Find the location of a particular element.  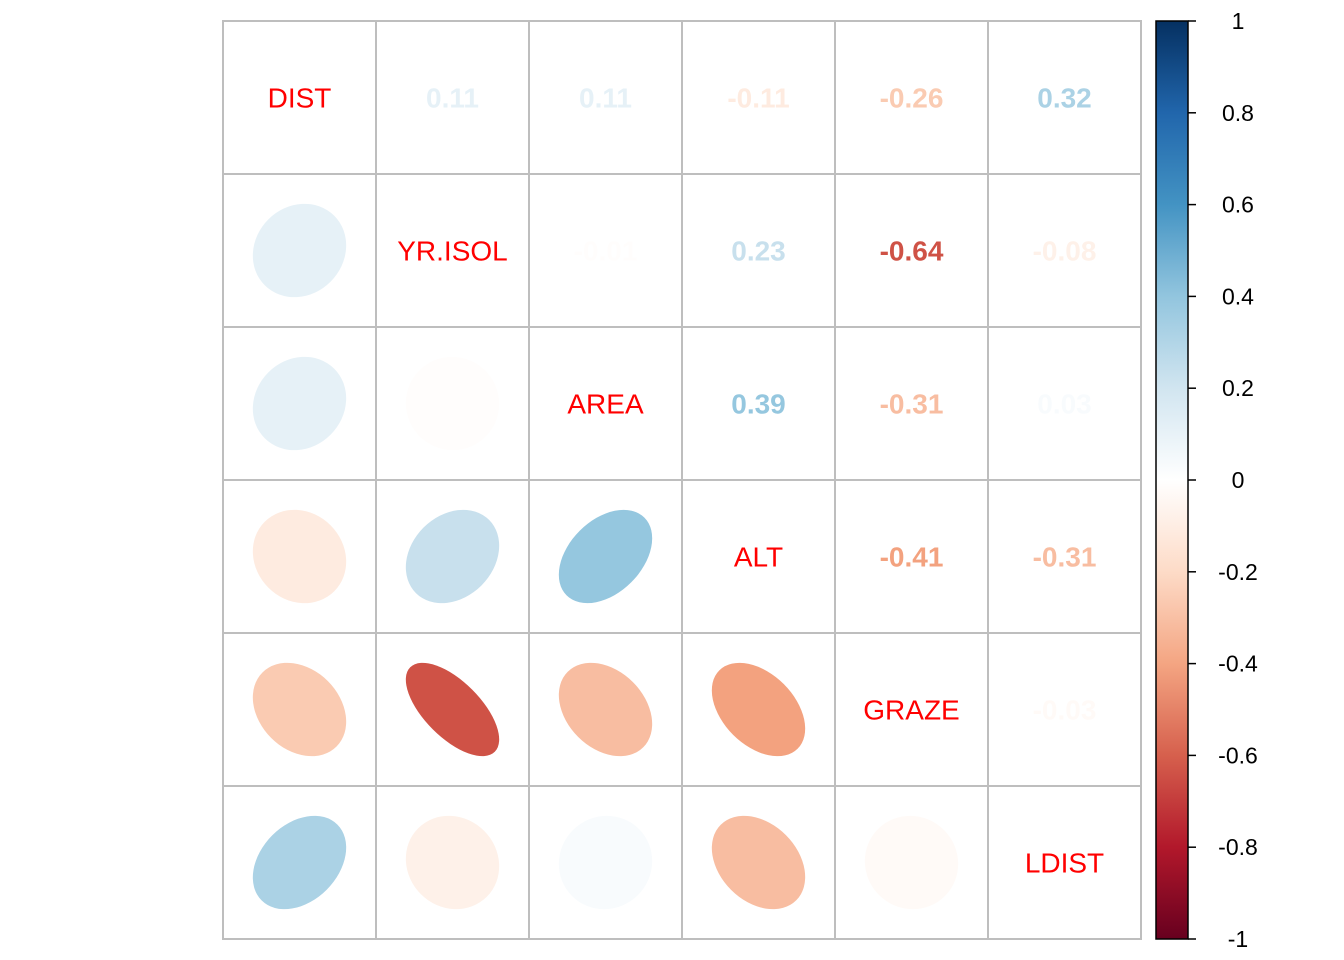

color-legend: 1 0.8 0.6 0.4 0.2 0 -0.2 -0.4 -0.6 -0.8 -1 is located at coordinates (1206, 480).